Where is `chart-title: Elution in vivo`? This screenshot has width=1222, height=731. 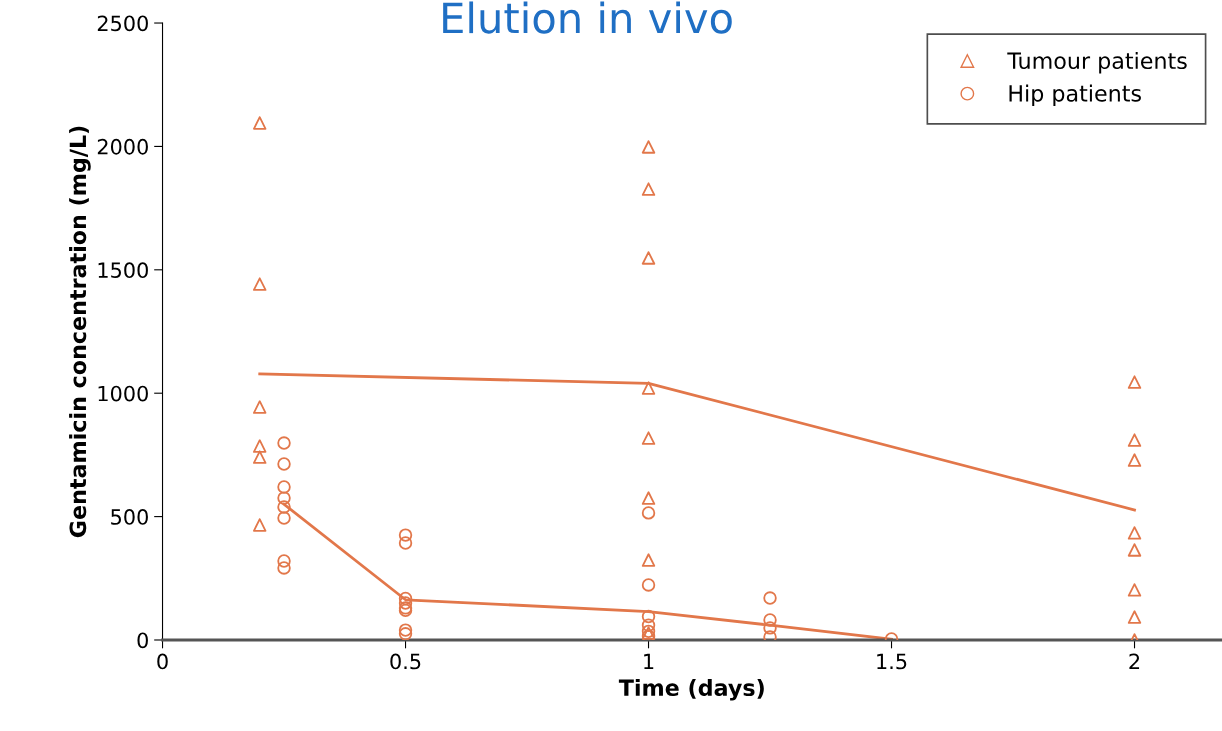
chart-title: Elution in vivo is located at coordinates (587, 17).